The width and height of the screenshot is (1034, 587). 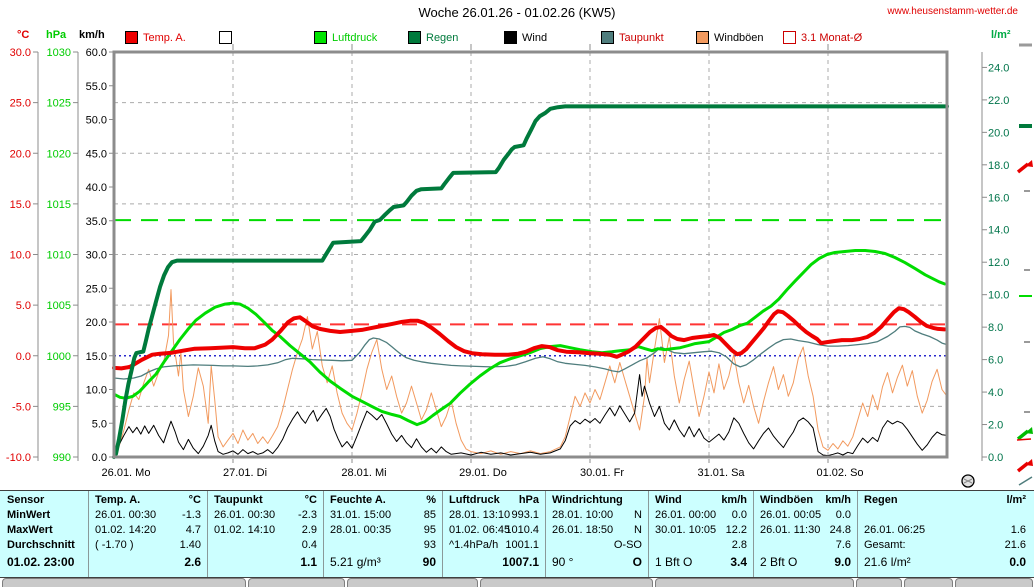 What do you see at coordinates (779, 562) in the screenshot?
I see `table-value-time: 2 Bft O` at bounding box center [779, 562].